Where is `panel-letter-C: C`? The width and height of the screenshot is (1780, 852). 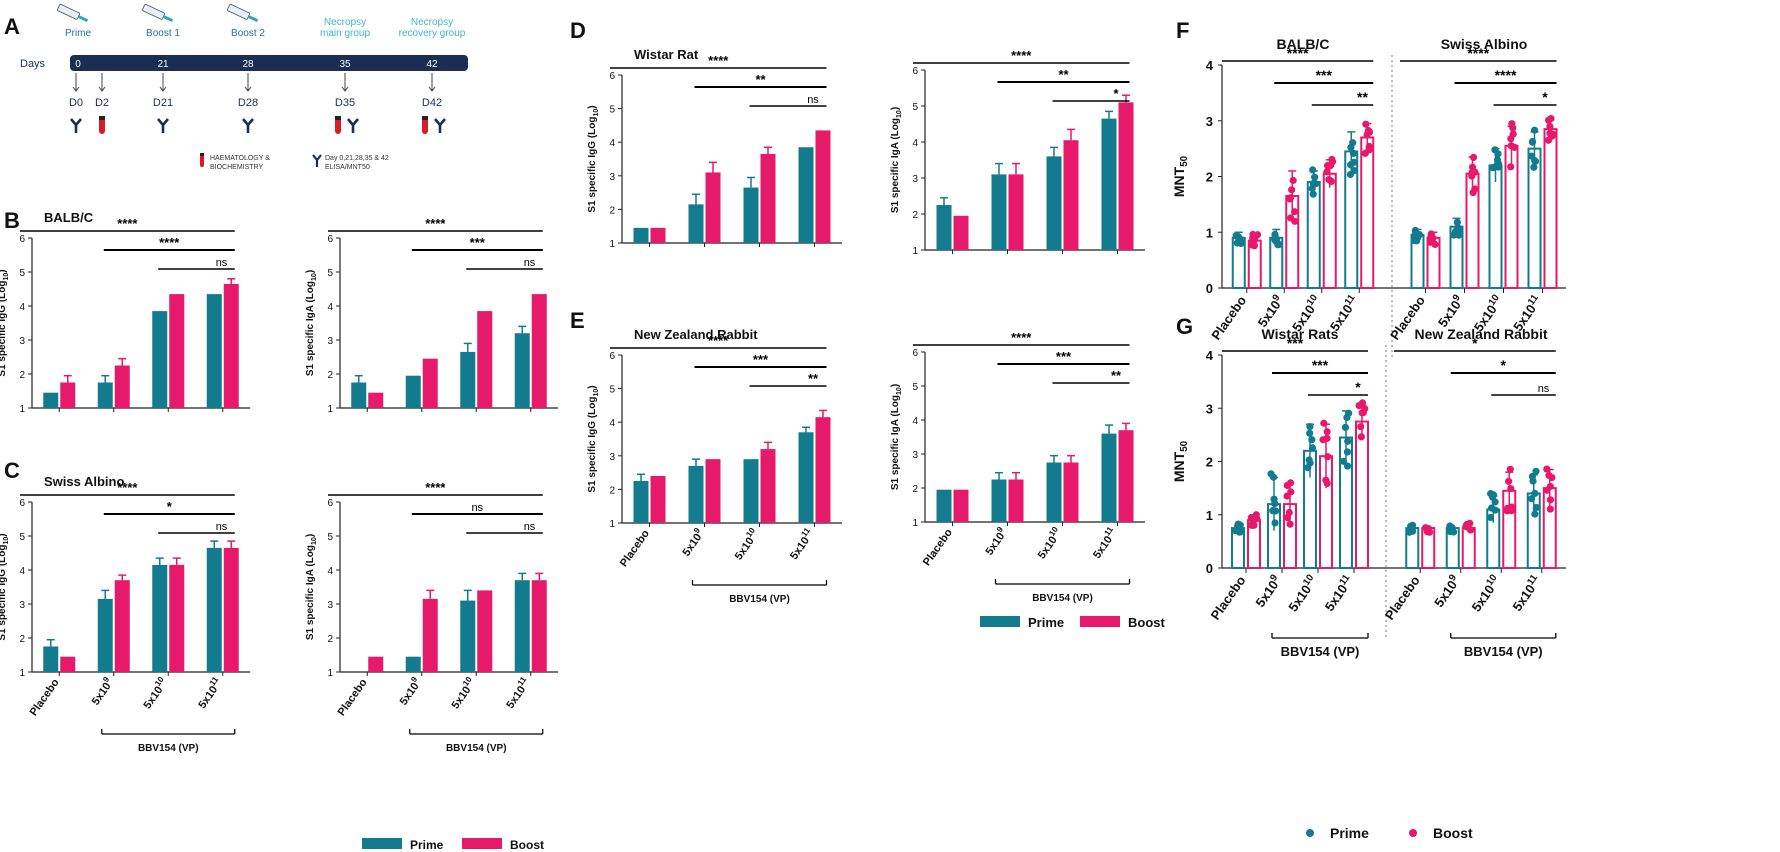
panel-letter-C: C is located at coordinates (12, 470).